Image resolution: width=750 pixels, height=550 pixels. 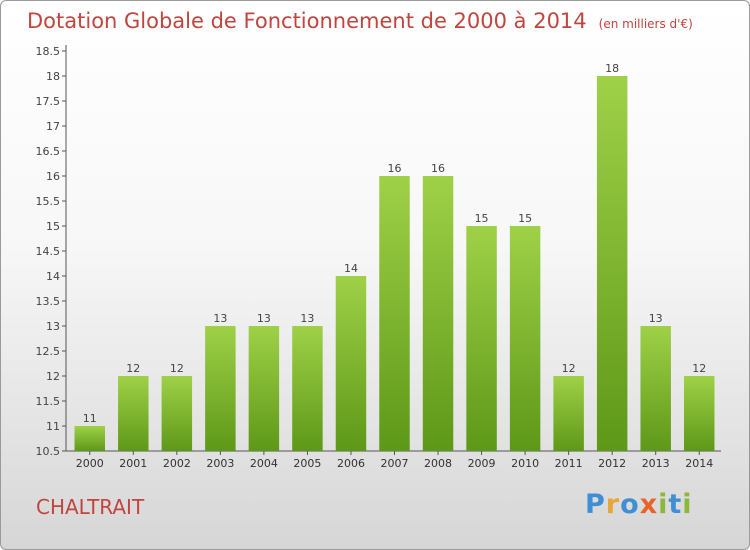 I want to click on commune-name: CHALTRAIT, so click(x=90, y=507).